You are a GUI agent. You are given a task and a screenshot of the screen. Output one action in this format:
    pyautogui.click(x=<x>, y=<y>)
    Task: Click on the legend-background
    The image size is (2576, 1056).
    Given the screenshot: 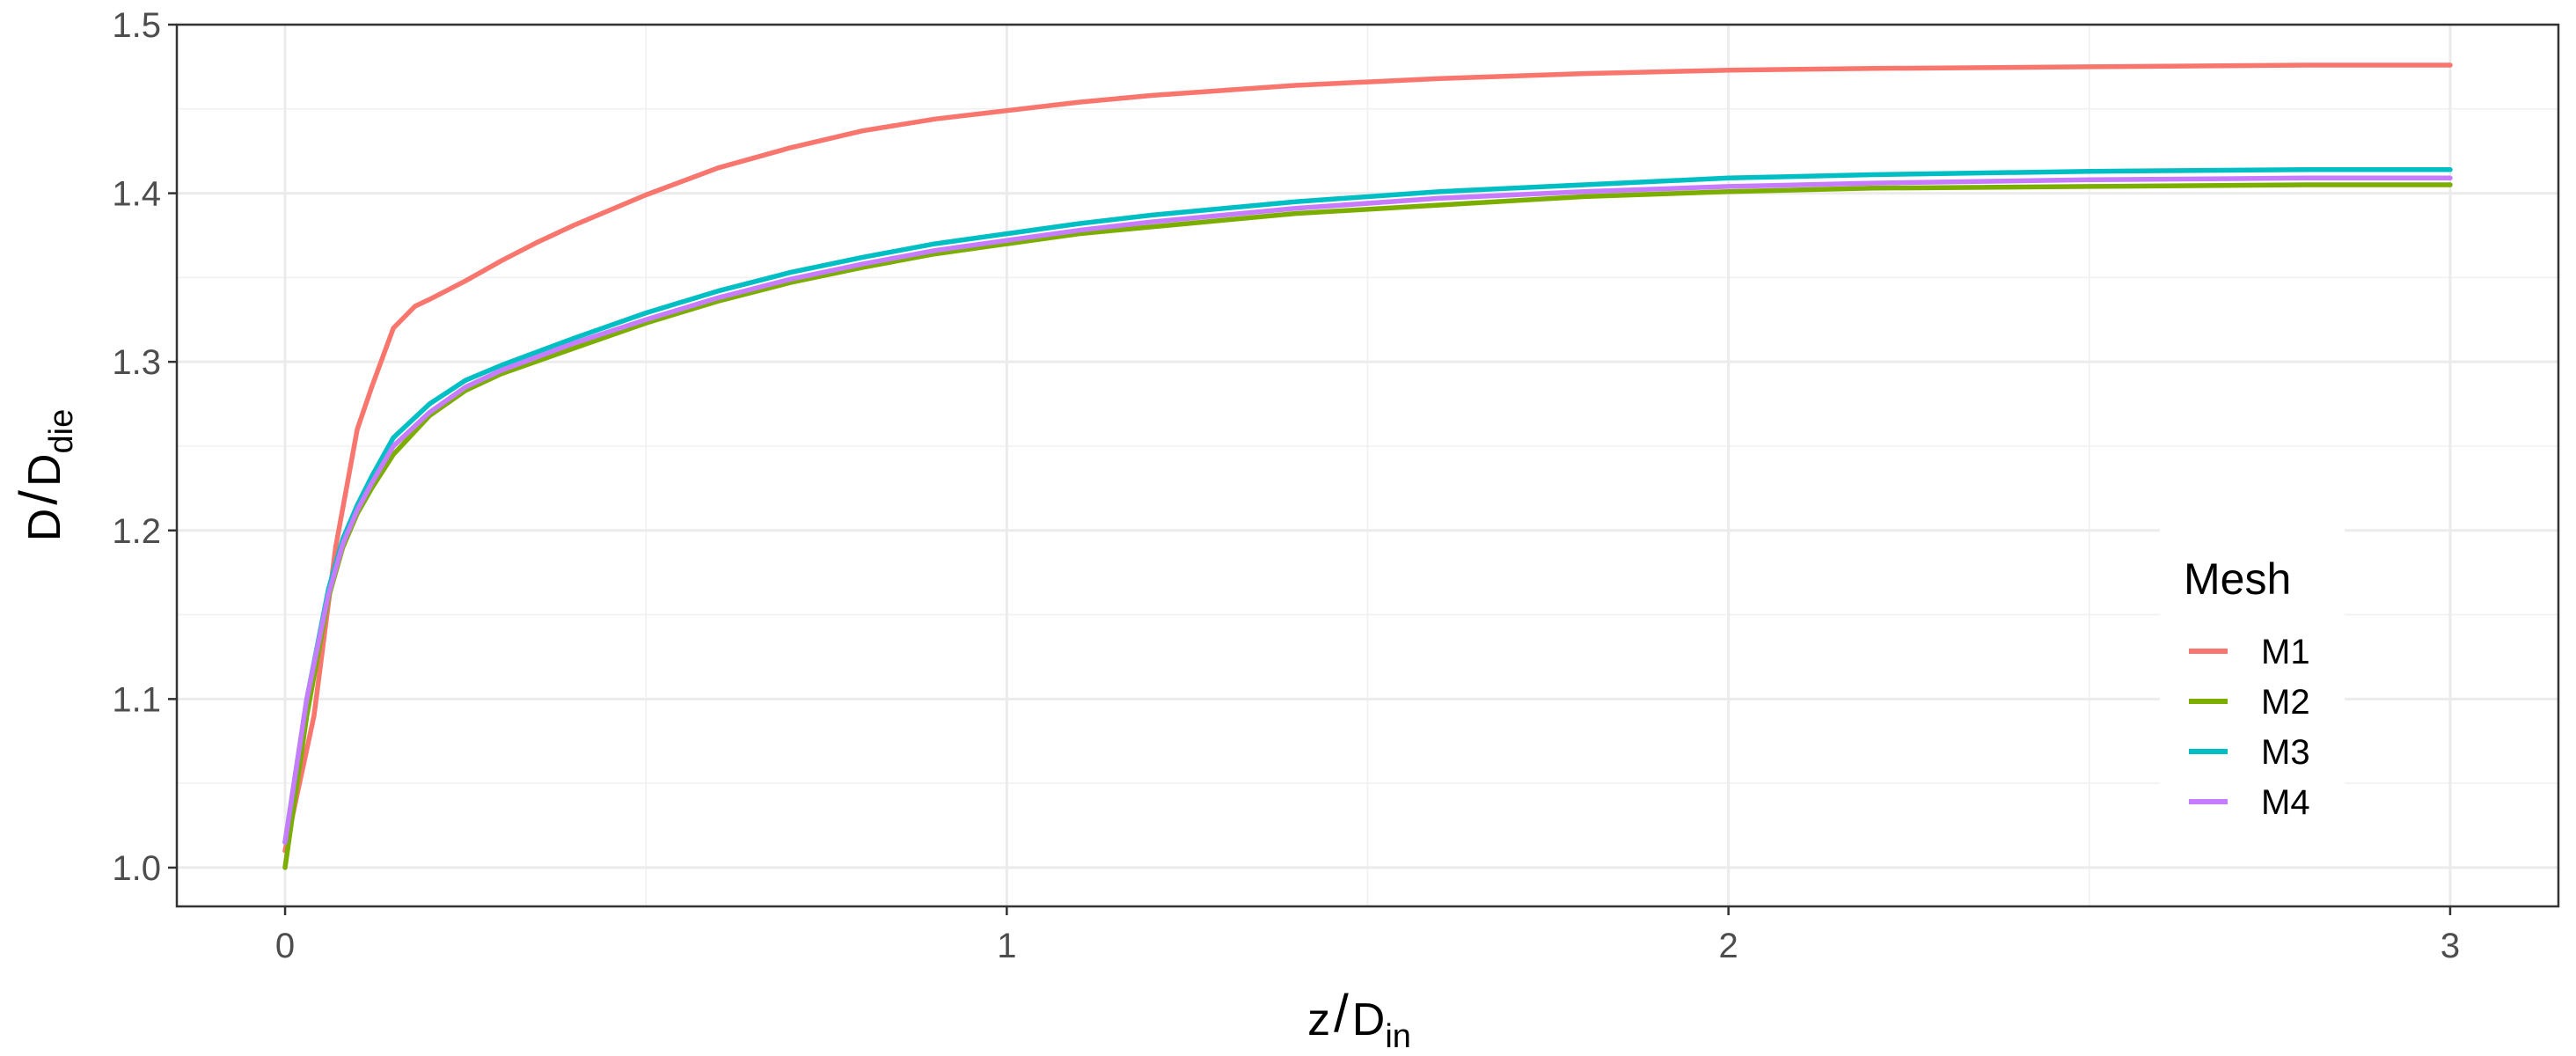 What is the action you would take?
    pyautogui.click(x=2252, y=687)
    